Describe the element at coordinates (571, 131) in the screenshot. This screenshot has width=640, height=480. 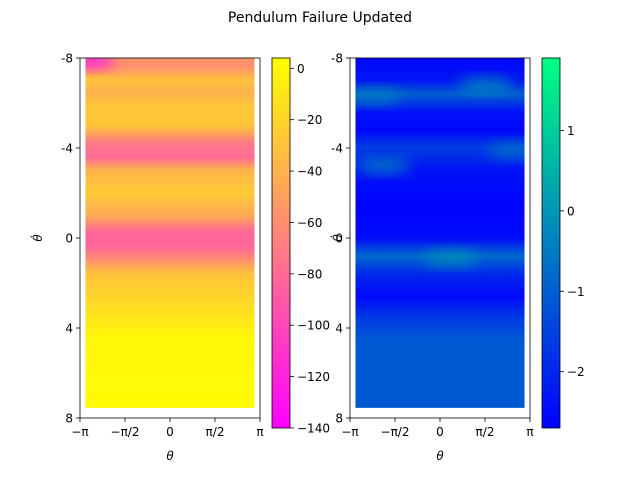
I see `colorbar-tick-label: 1` at that location.